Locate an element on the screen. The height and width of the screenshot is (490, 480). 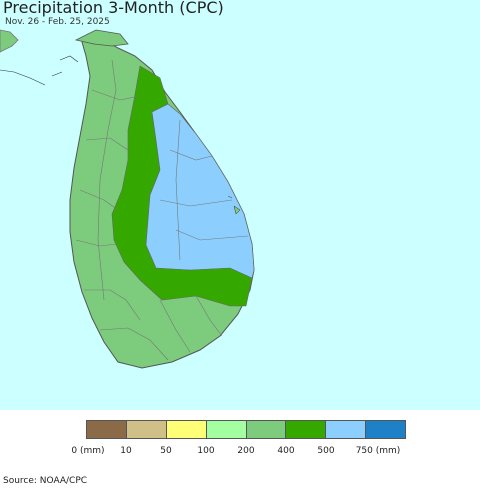
map-title: Precipitation 3-Month (CPC) is located at coordinates (113, 8).